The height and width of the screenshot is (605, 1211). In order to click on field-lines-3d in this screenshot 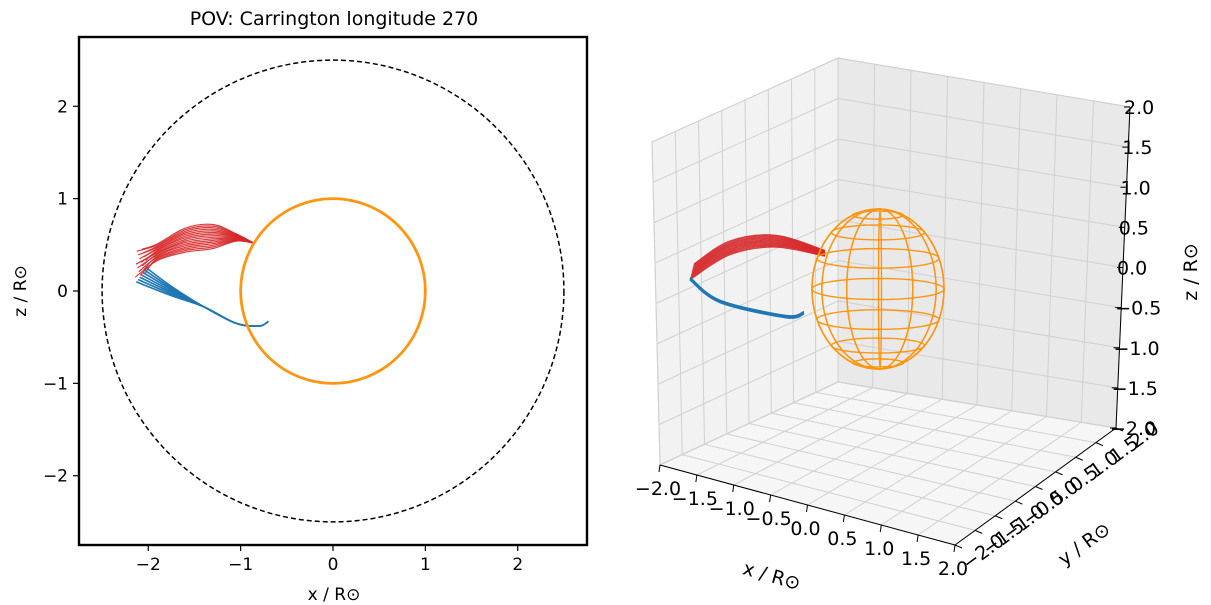, I will do `click(757, 276)`.